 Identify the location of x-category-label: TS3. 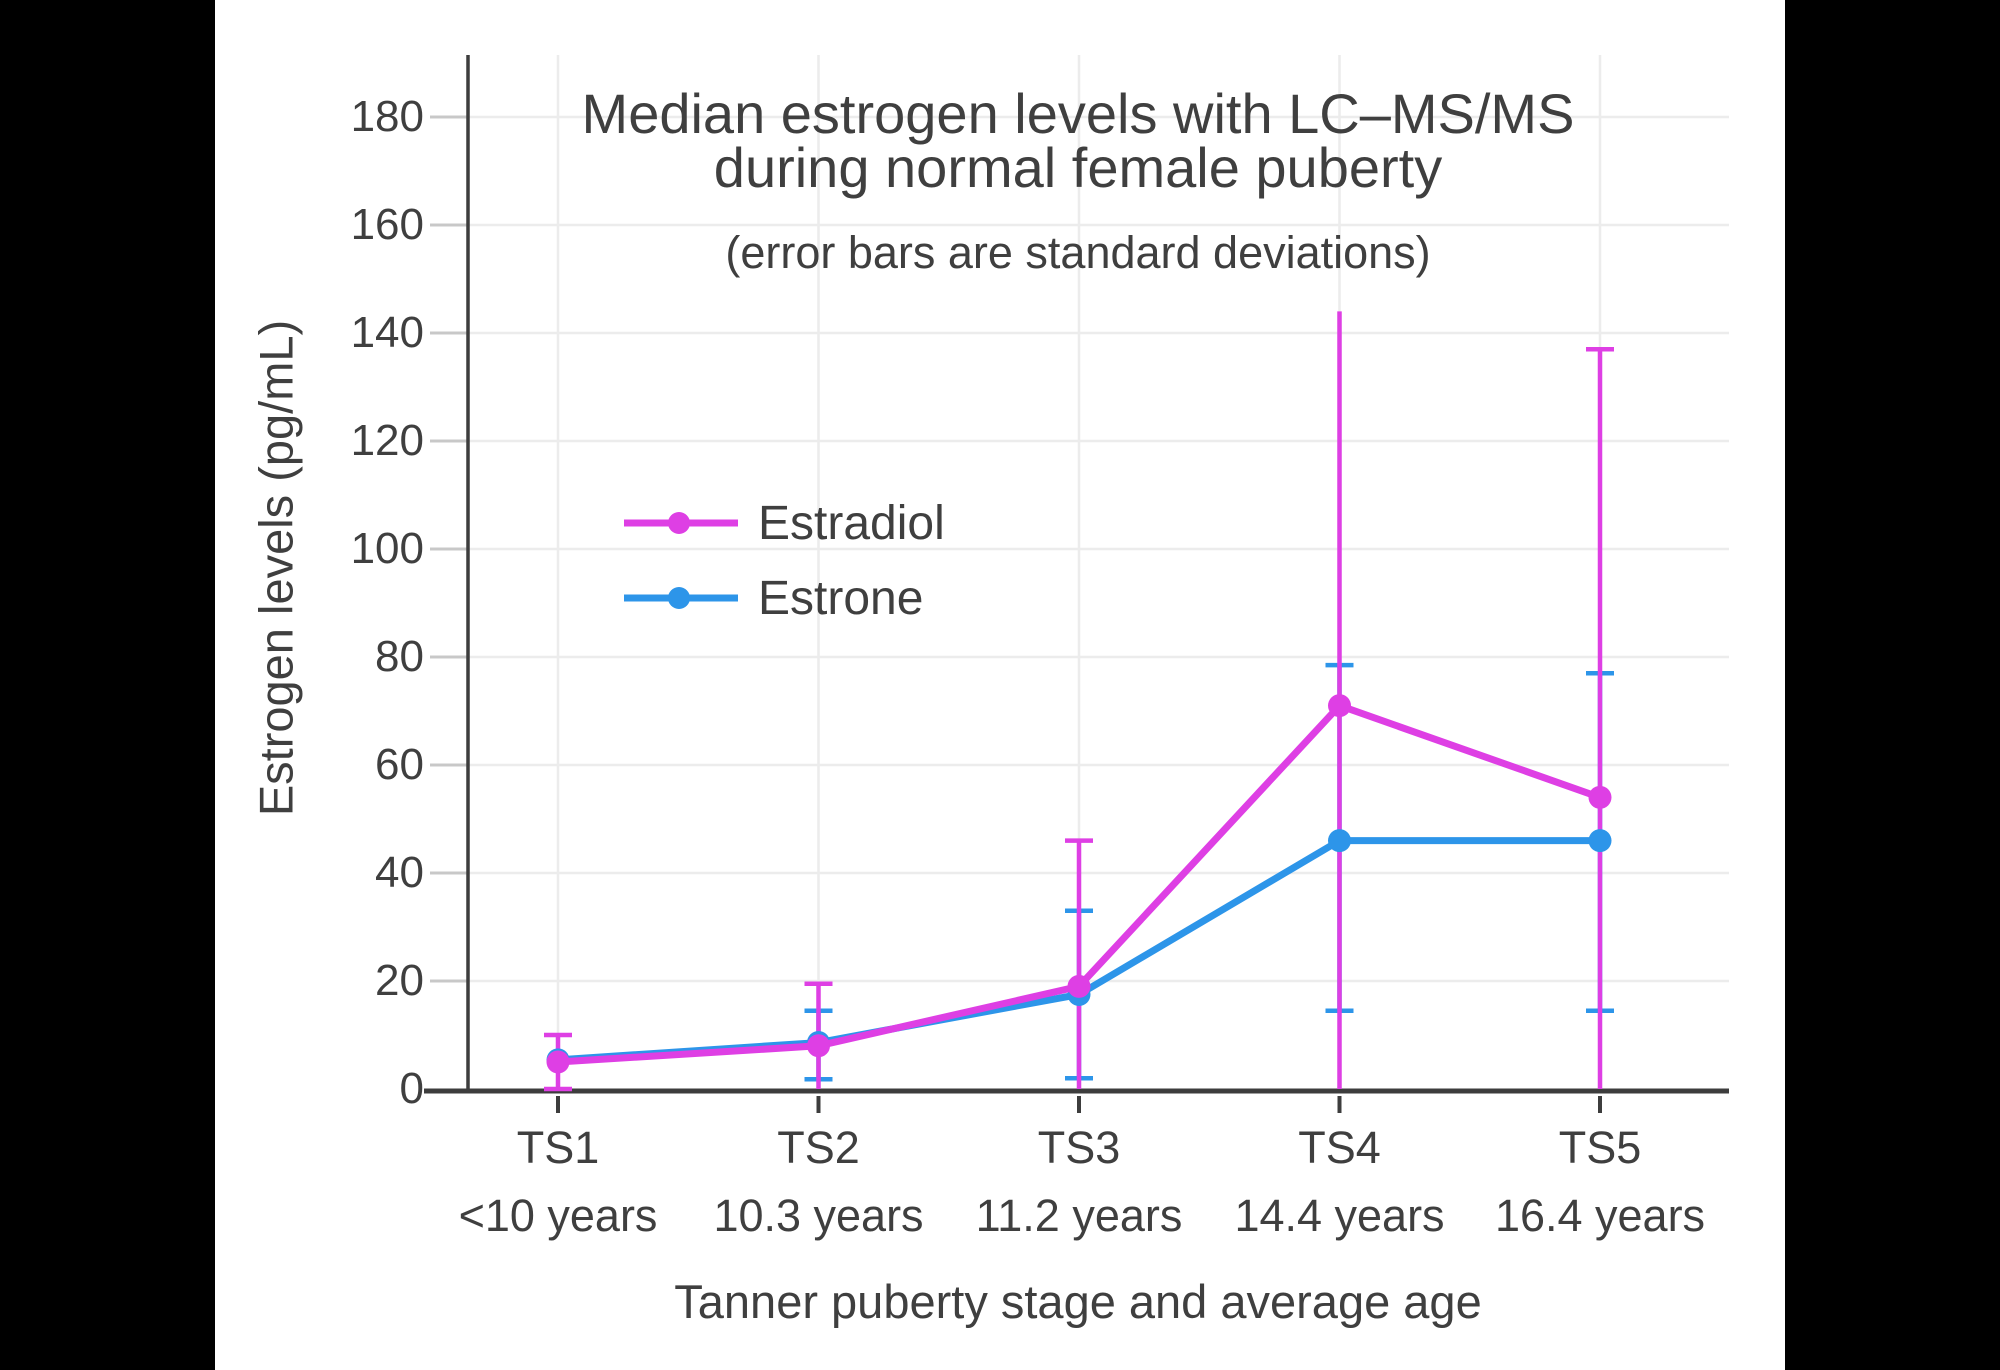
(1079, 1147).